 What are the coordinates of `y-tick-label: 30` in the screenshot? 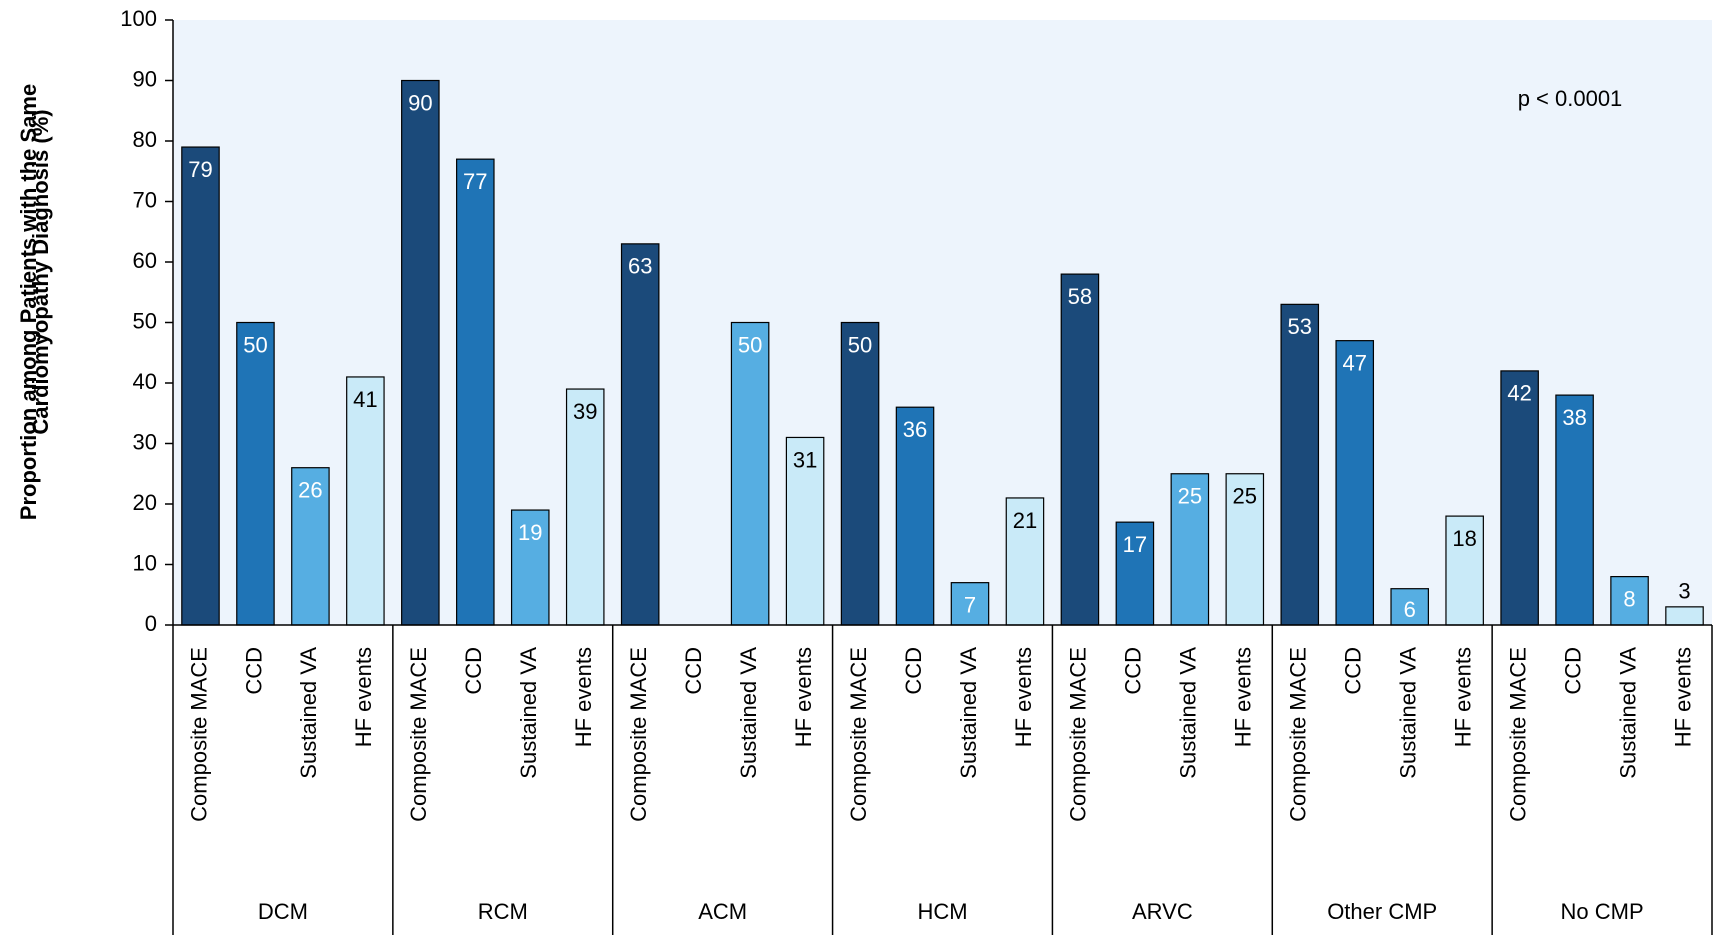 It's located at (145, 441).